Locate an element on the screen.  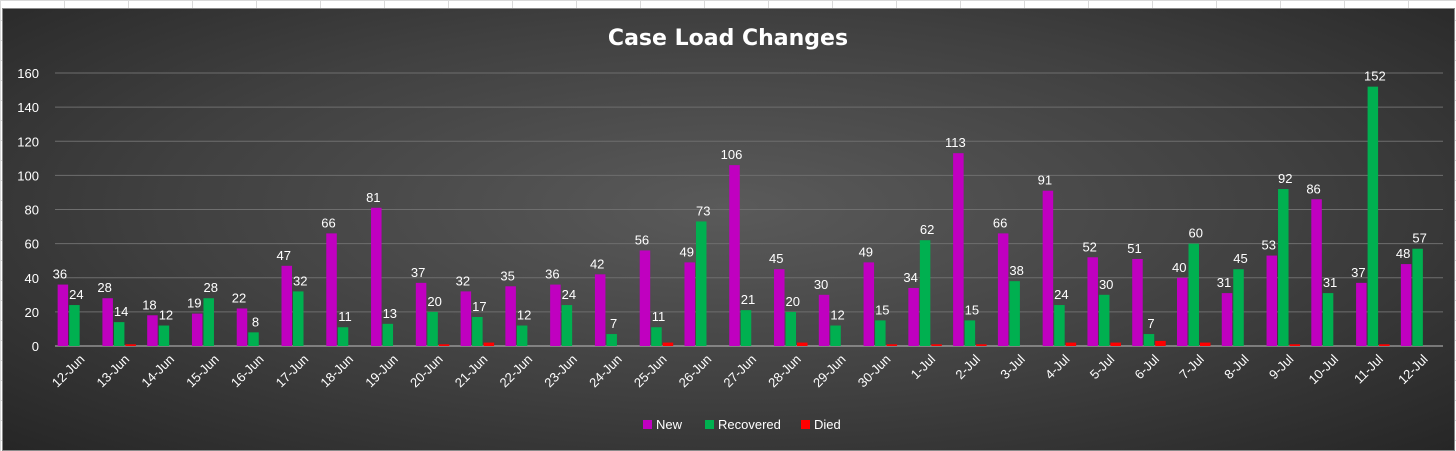
x-tick-label: 11-Jul is located at coordinates (1368, 368).